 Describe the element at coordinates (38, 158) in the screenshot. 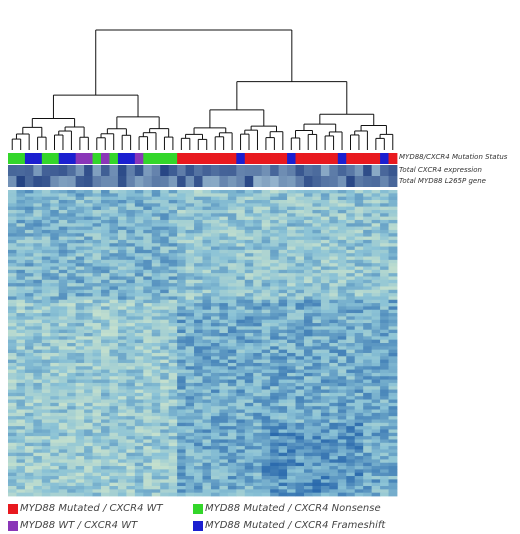

I see `status-cell` at that location.